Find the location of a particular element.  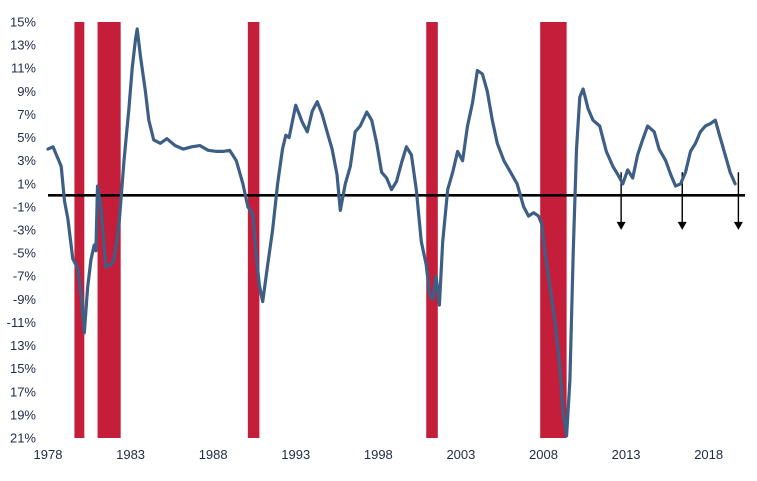

x-tick-label: 1983 is located at coordinates (130, 454).